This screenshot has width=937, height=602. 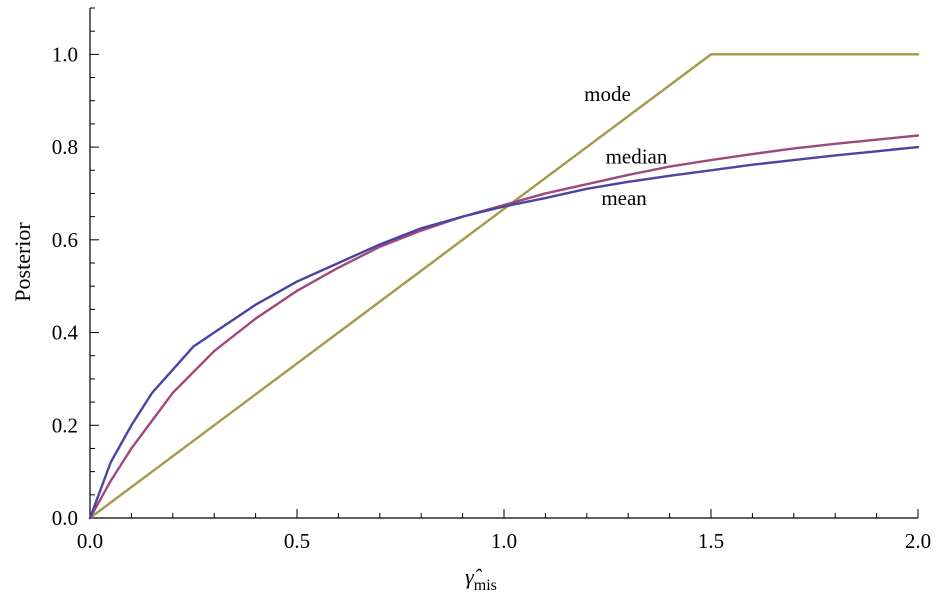 What do you see at coordinates (90, 541) in the screenshot?
I see `x-tick-label: 0.0` at bounding box center [90, 541].